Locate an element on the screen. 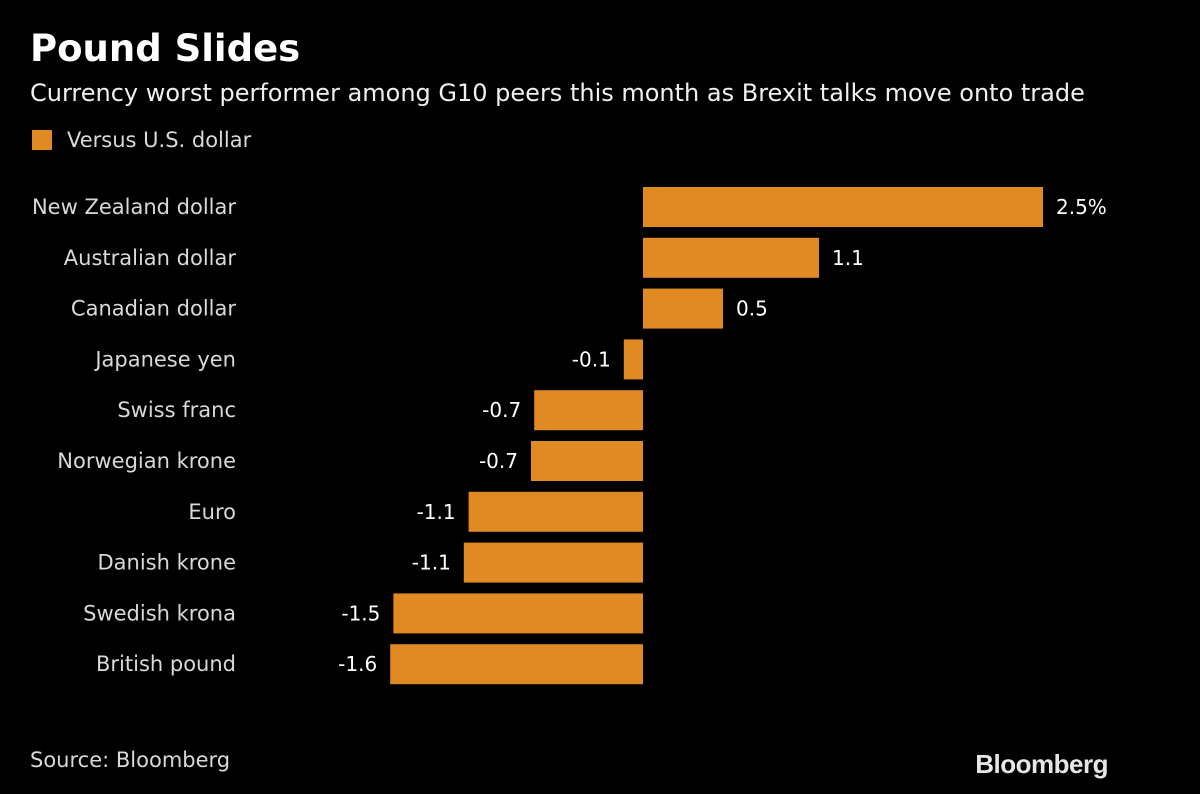 The width and height of the screenshot is (1200, 794). data-label: 0.5 is located at coordinates (752, 309).